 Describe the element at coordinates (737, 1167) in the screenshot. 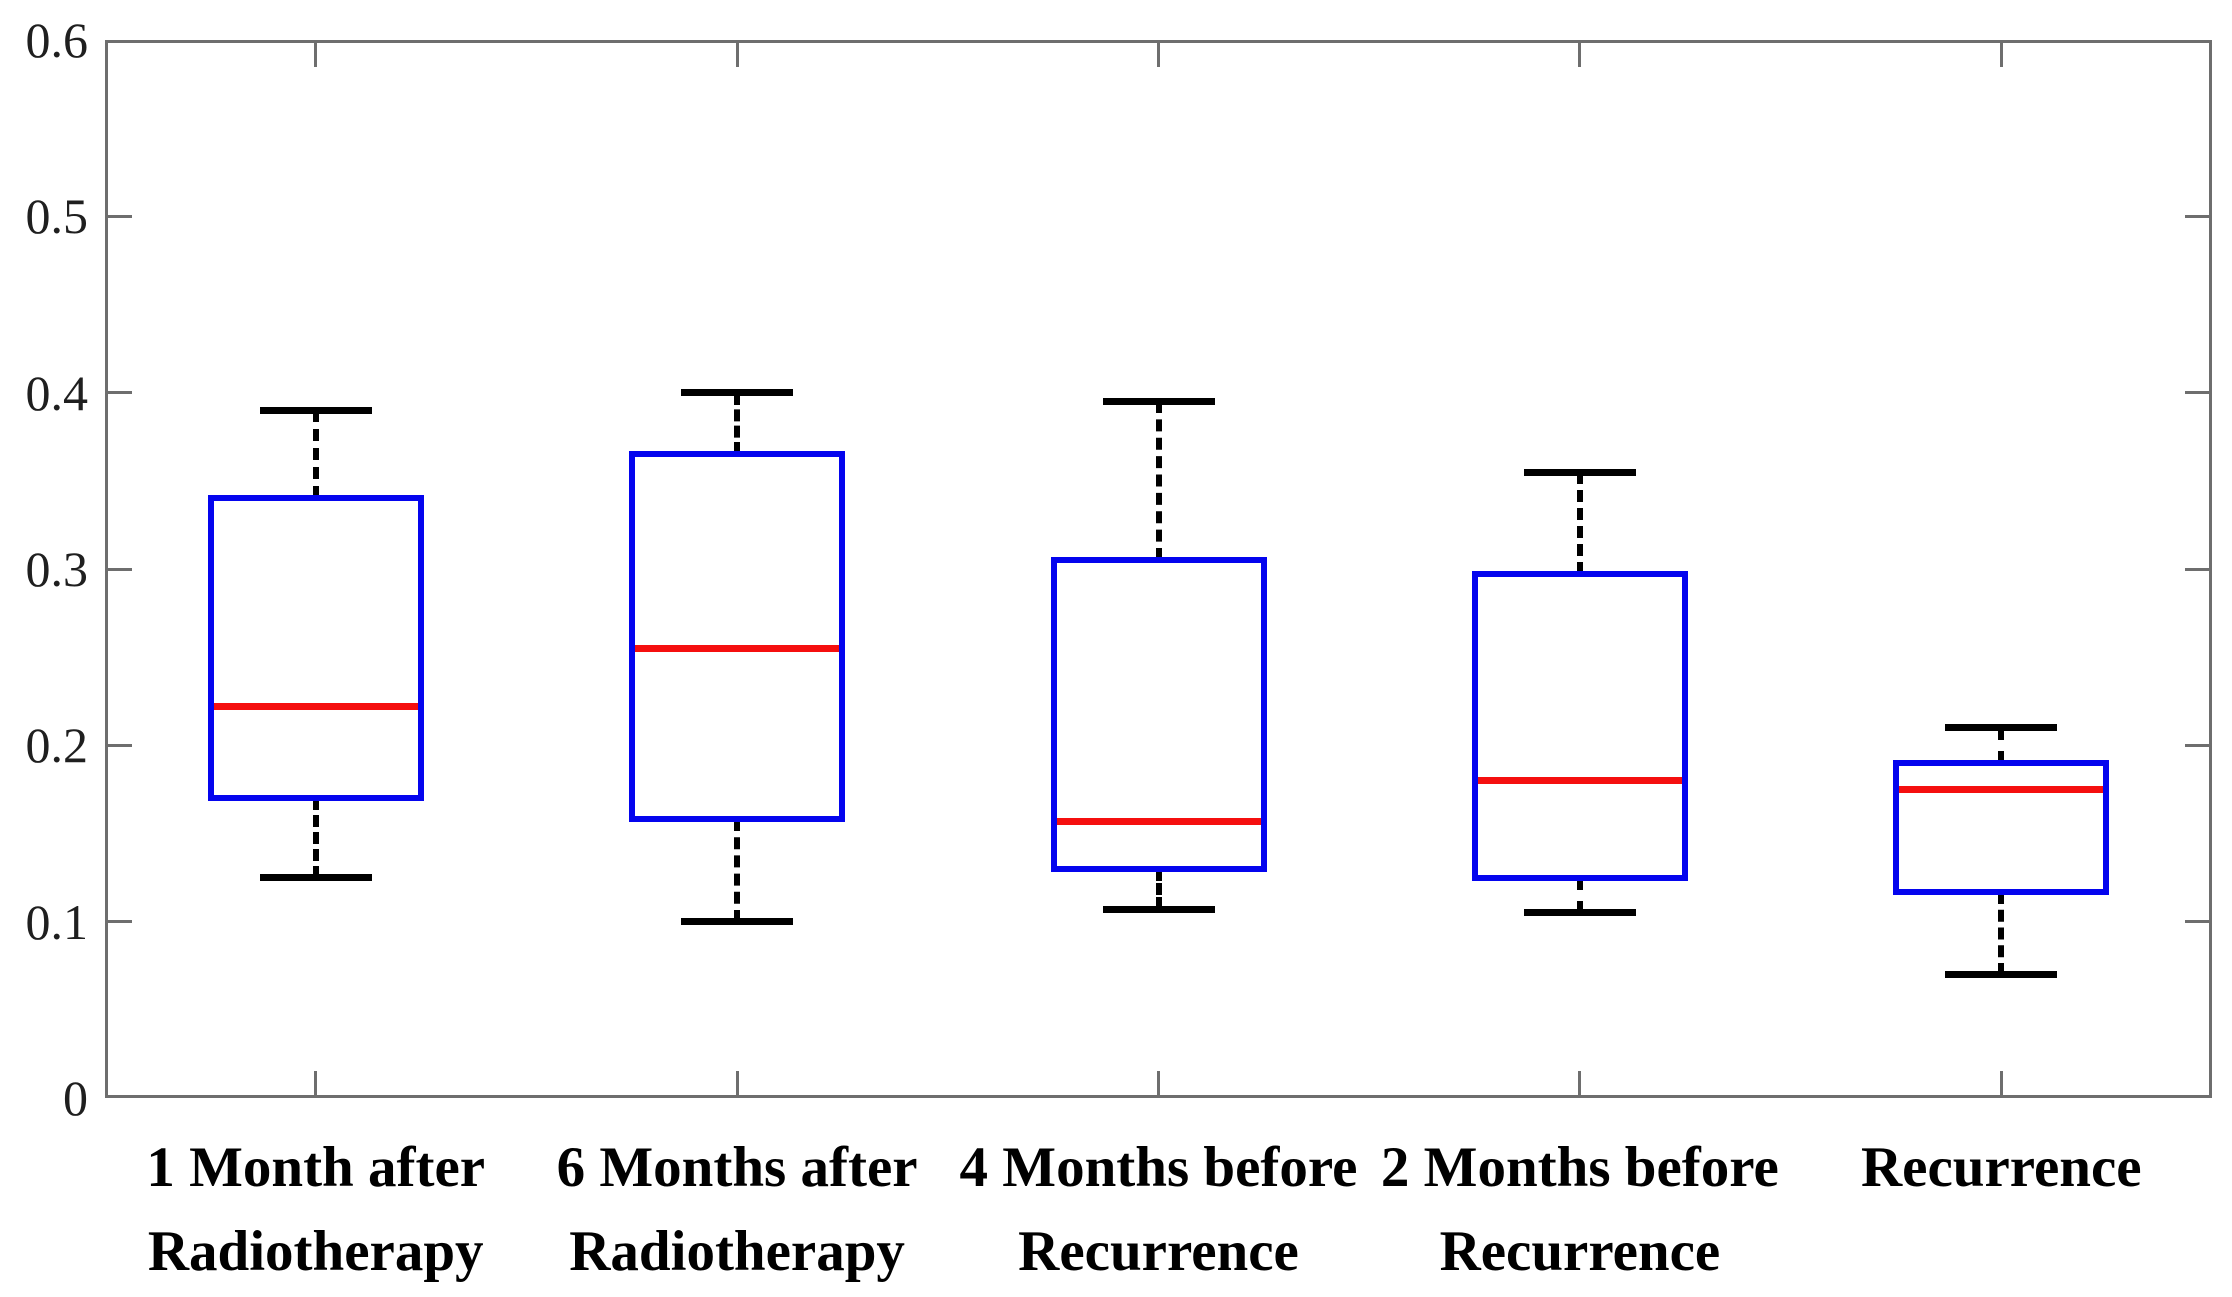

I see `x-category-label-line: 6 Months after` at that location.